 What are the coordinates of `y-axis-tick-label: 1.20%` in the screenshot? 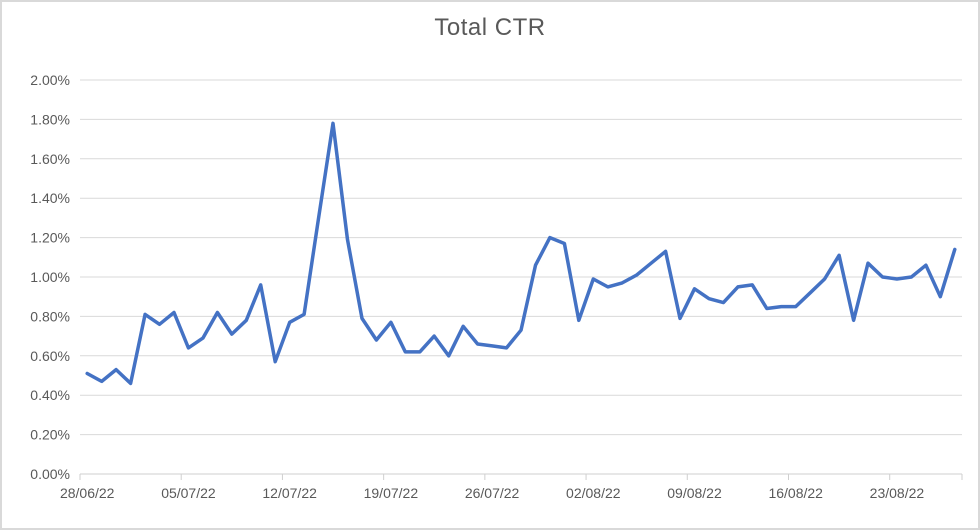 It's located at (50, 238).